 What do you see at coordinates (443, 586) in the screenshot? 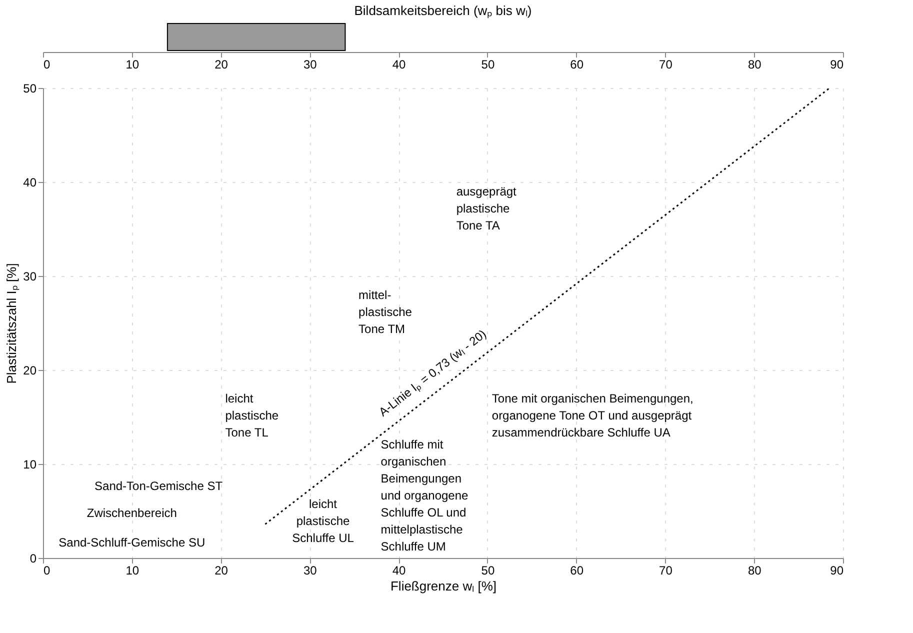
I see `x-axis-title: Fließgrenze wₗ [%]` at bounding box center [443, 586].